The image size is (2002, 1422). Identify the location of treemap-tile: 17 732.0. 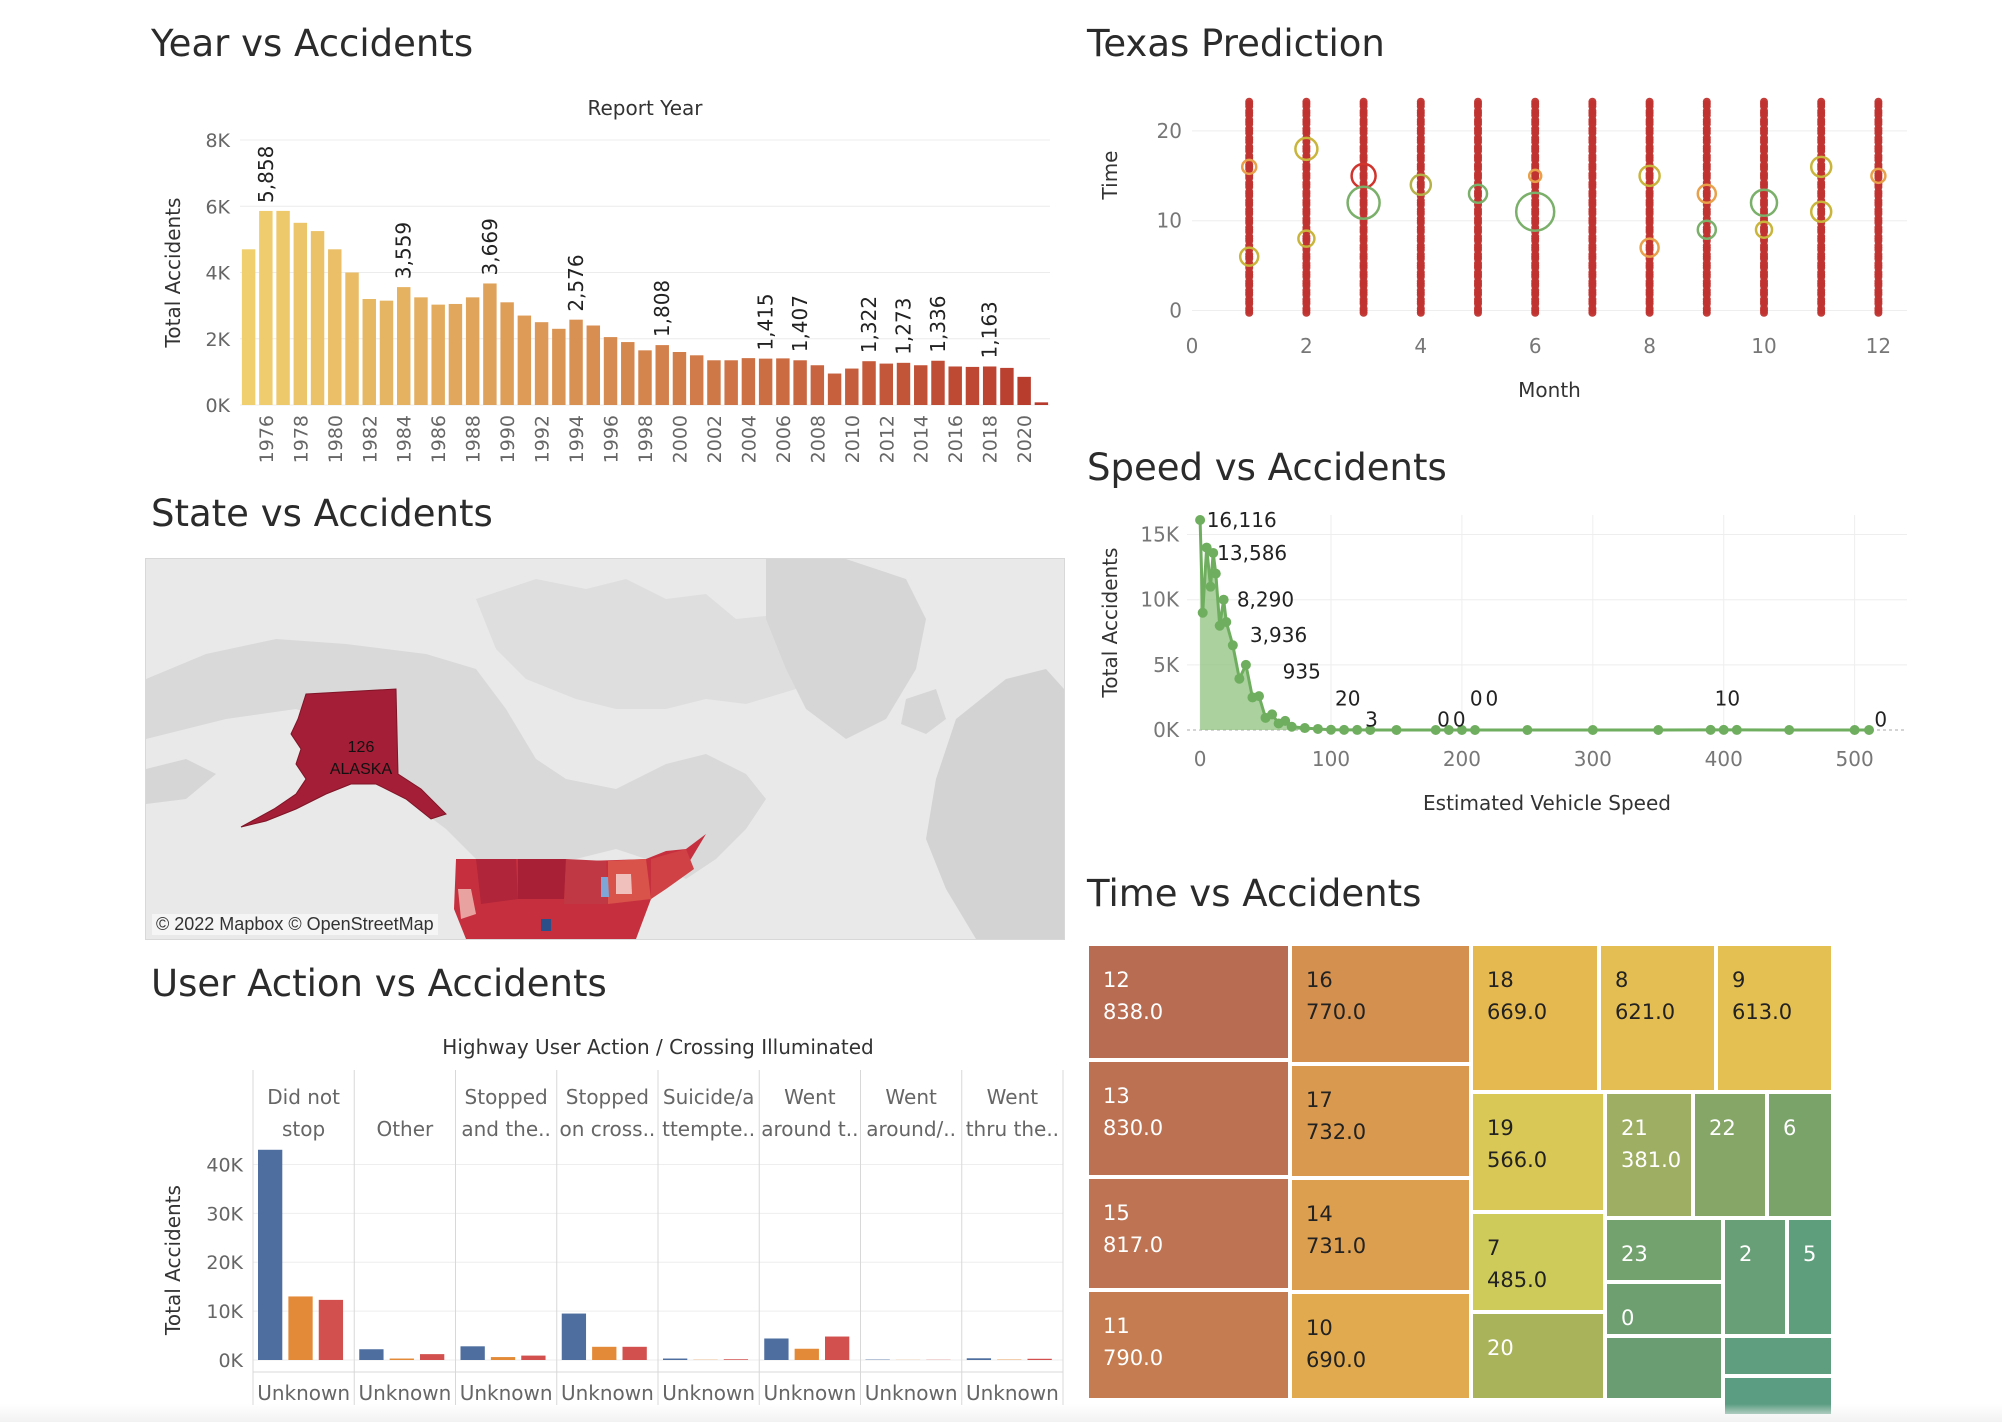
(1380, 1121).